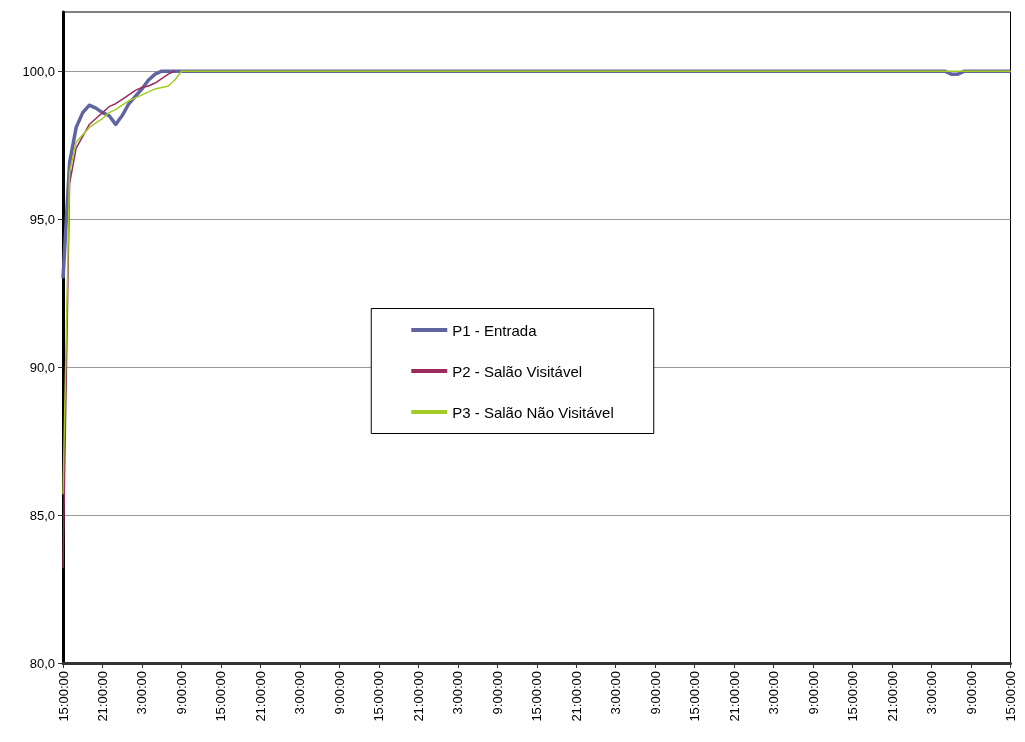 This screenshot has width=1025, height=742. Describe the element at coordinates (42, 663) in the screenshot. I see `y-tick-label: 80,0` at that location.